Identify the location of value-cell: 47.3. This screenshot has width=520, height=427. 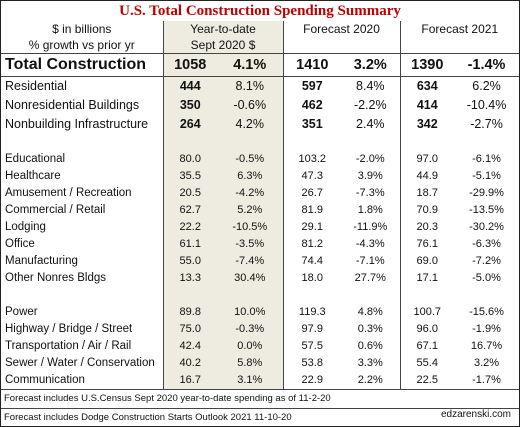
(312, 176).